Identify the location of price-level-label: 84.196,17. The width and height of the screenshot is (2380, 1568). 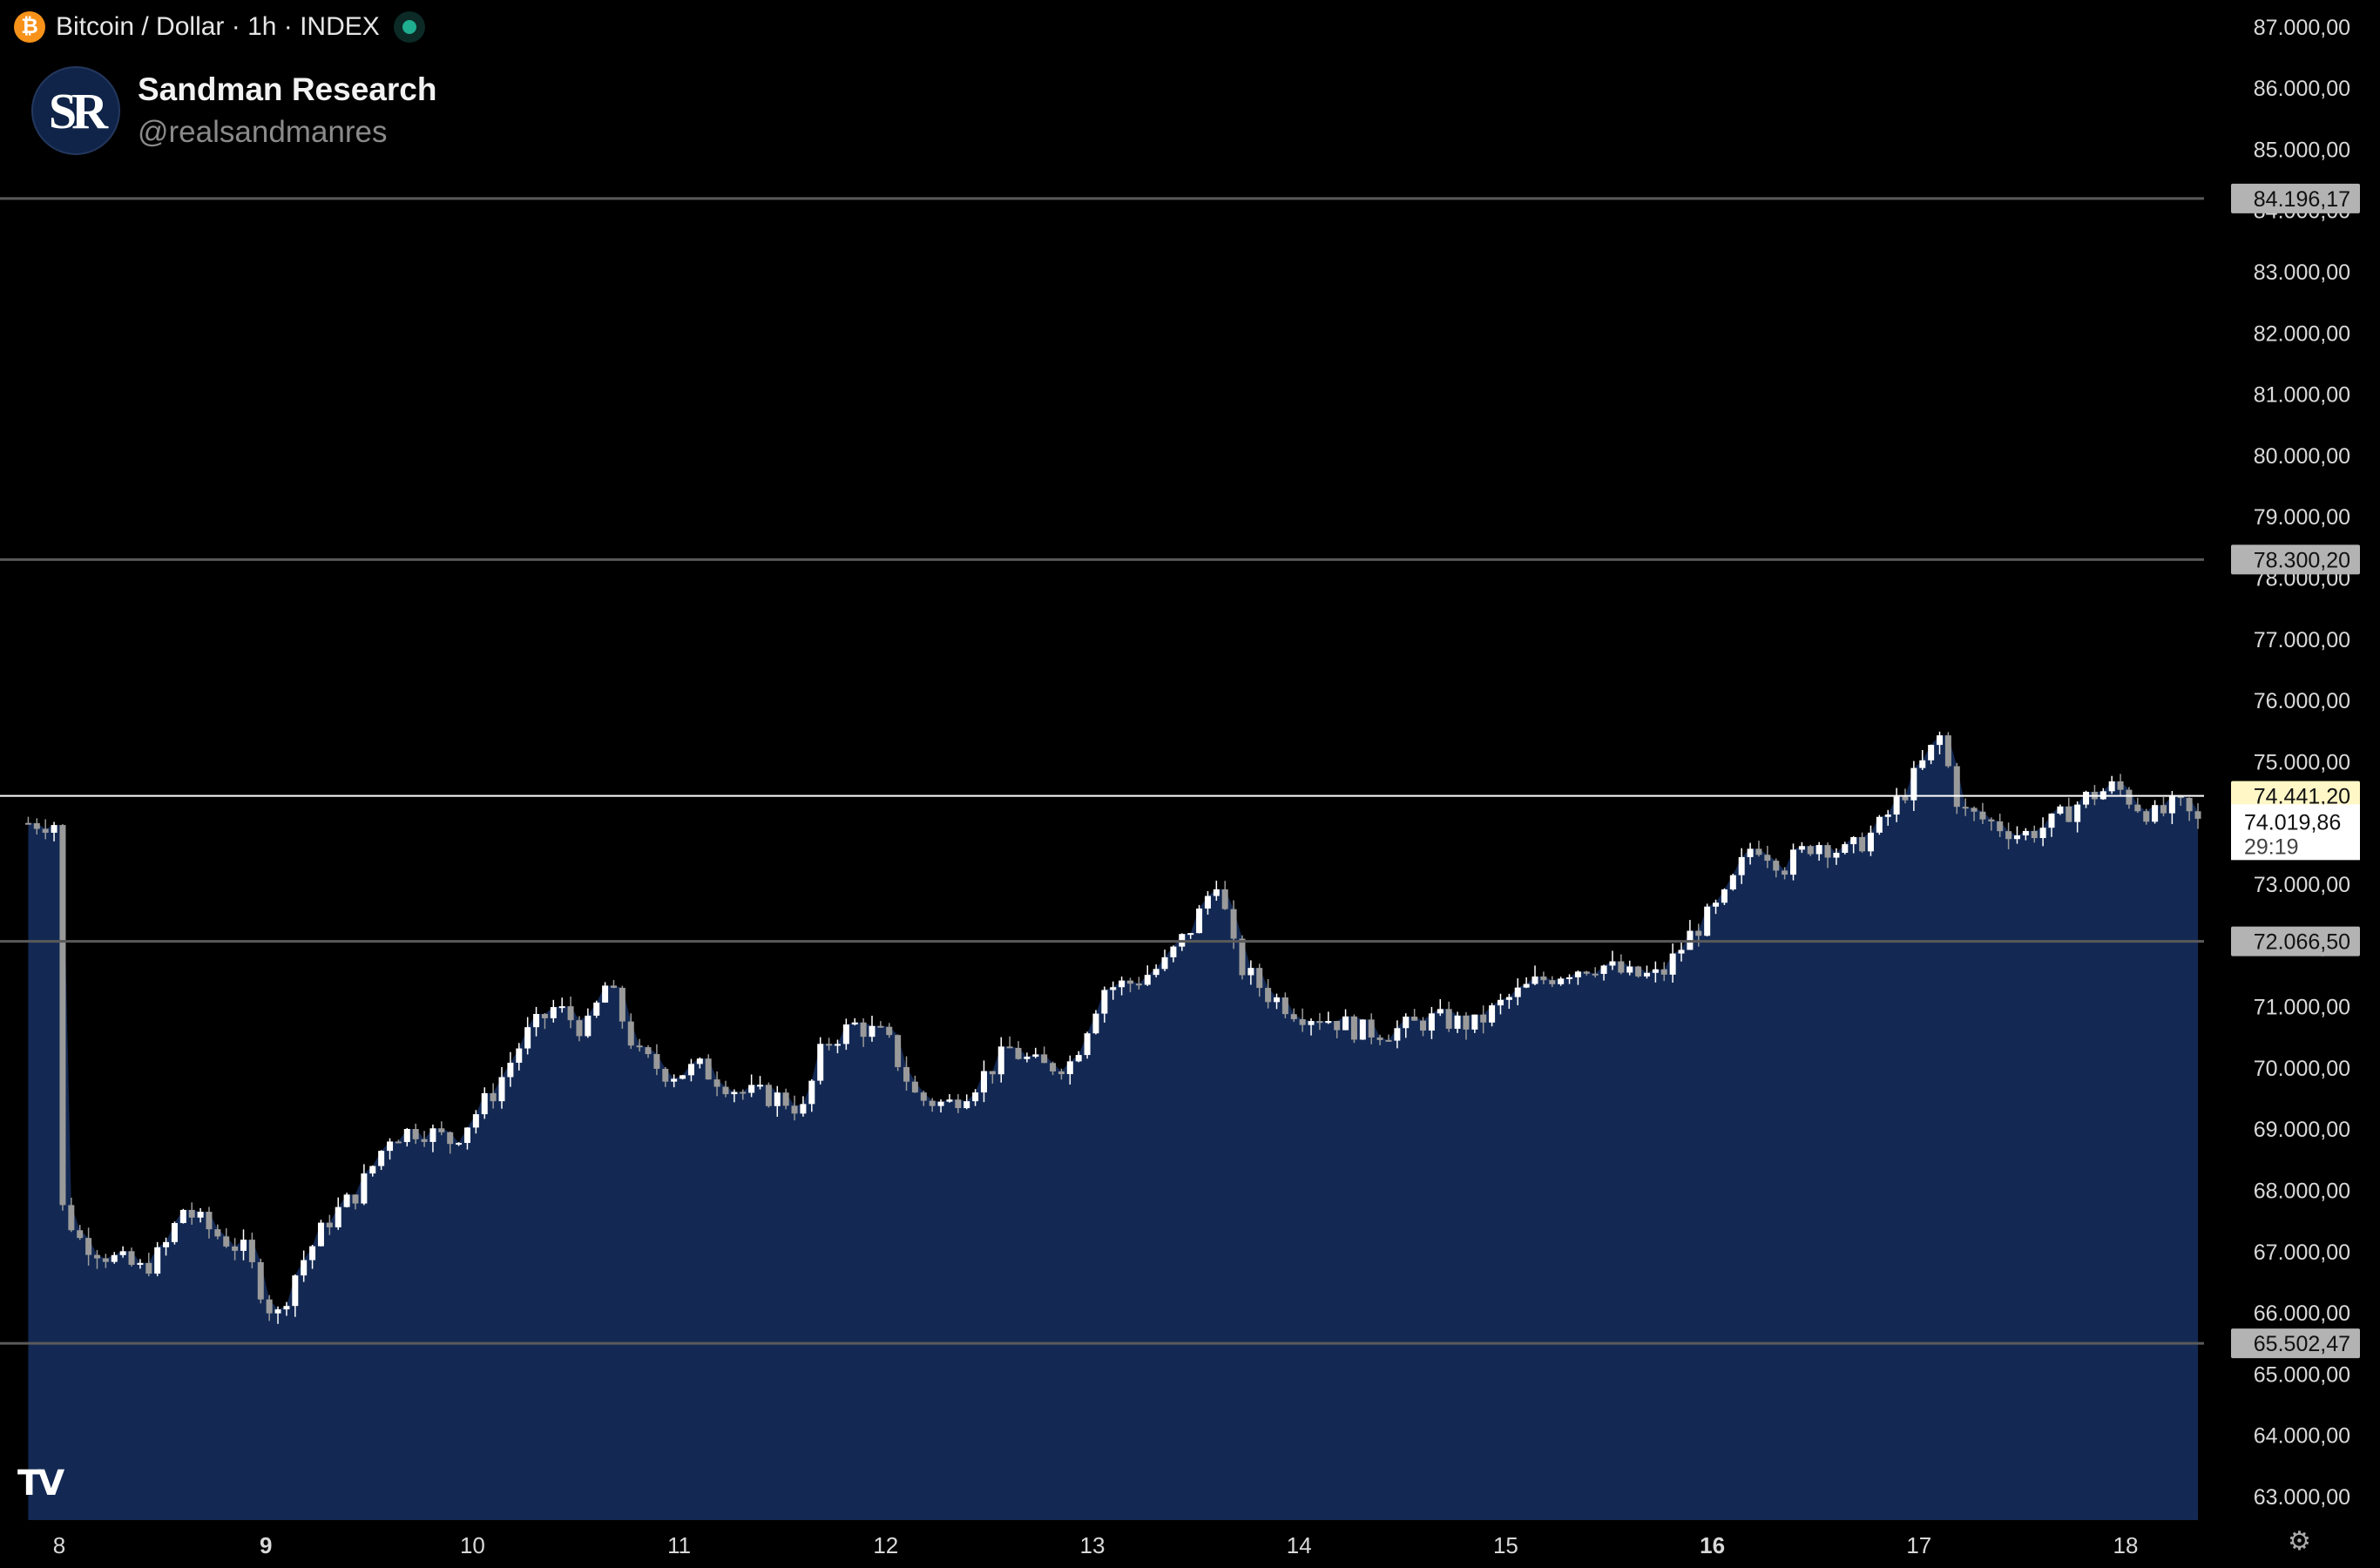
(2295, 198).